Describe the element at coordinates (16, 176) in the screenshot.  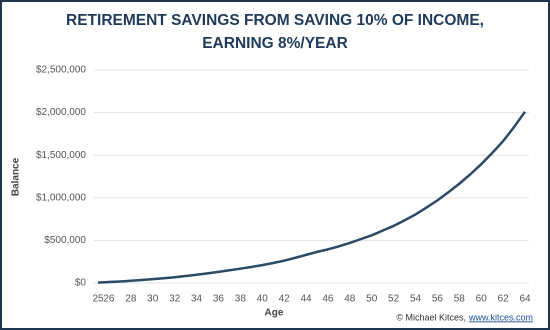
I see `y-axis-title: Balance` at that location.